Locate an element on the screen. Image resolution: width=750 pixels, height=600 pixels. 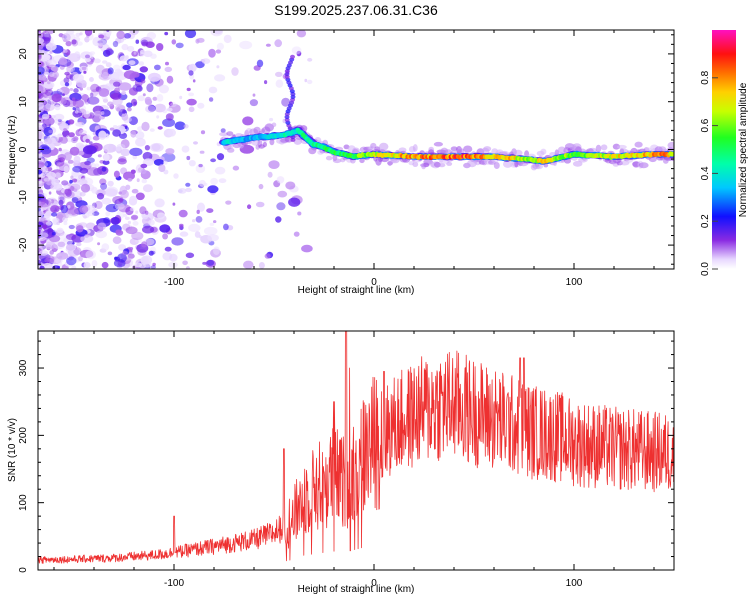
y-tick-label: 100 is located at coordinates (23, 502).